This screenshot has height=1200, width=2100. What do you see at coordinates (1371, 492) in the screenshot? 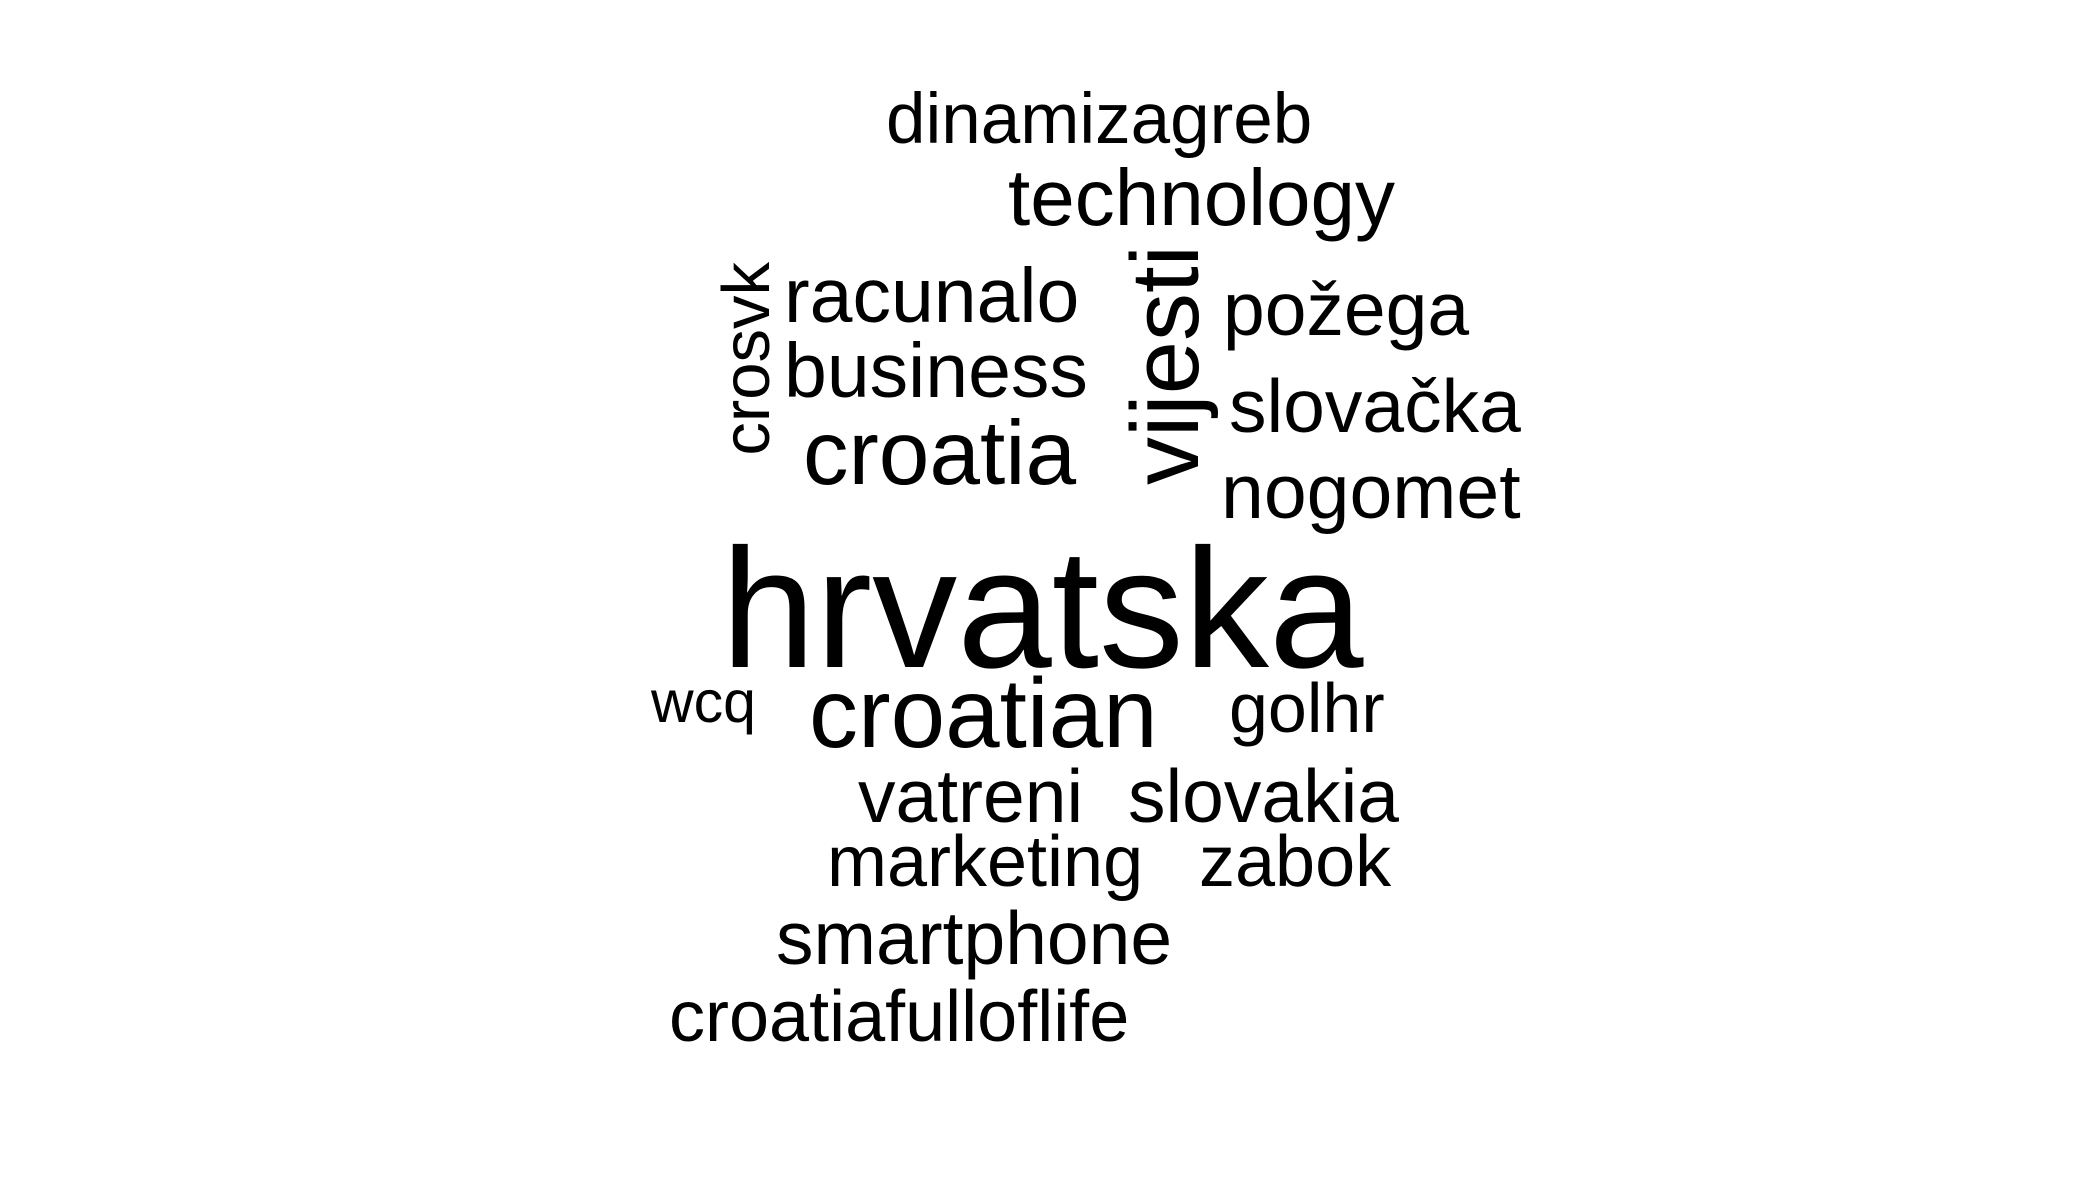
I see `word-nogomet: nogomet` at bounding box center [1371, 492].